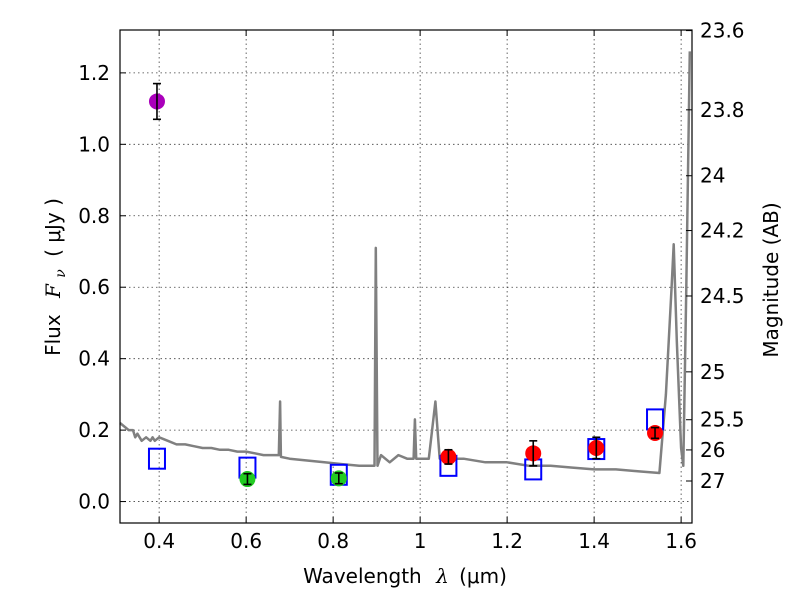 The height and width of the screenshot is (600, 800). What do you see at coordinates (712, 450) in the screenshot?
I see `y2-tick-label: 26` at bounding box center [712, 450].